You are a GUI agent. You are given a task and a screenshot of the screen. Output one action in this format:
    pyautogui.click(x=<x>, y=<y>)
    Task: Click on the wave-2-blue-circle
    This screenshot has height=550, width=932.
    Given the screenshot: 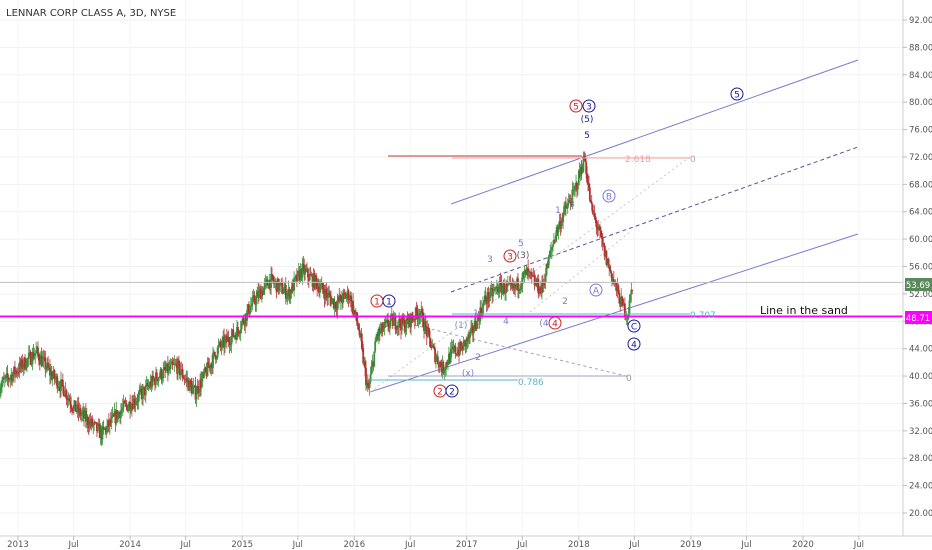 What is the action you would take?
    pyautogui.click(x=452, y=391)
    